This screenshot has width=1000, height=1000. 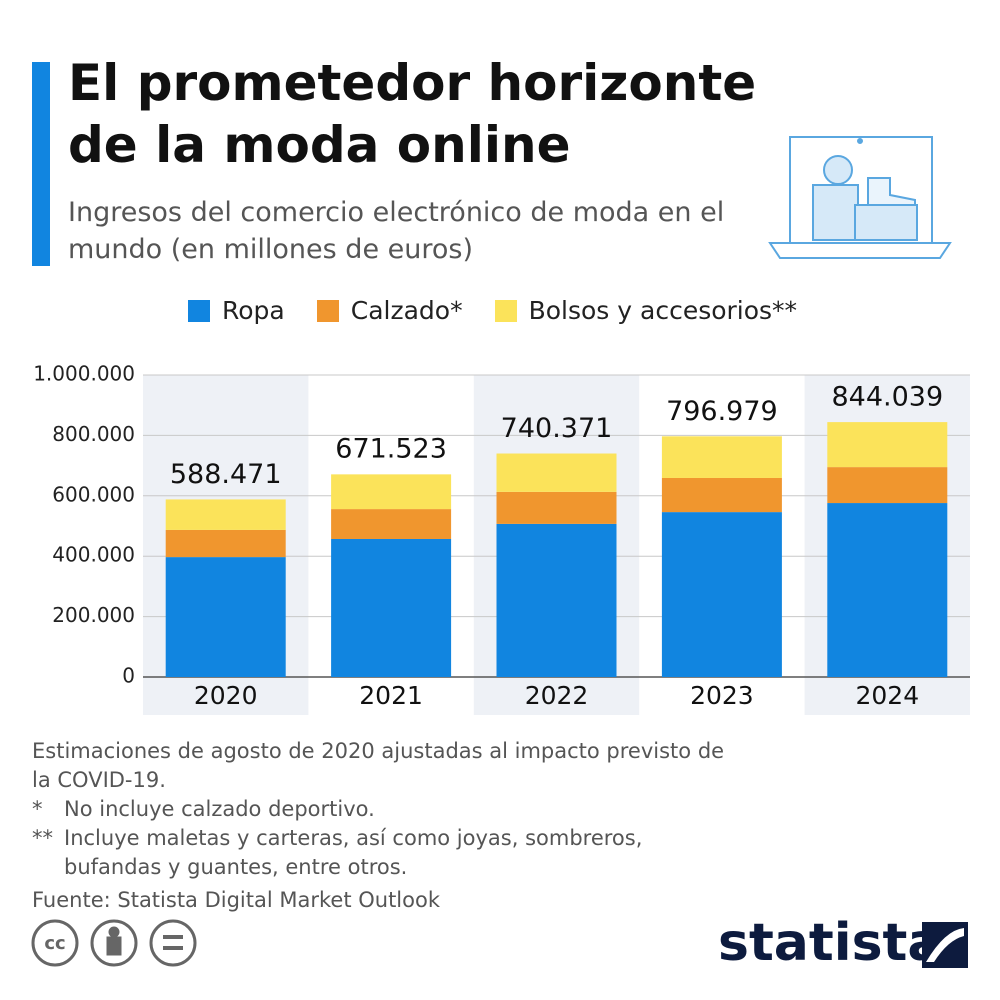 What do you see at coordinates (663, 310) in the screenshot?
I see `legend-label: Bolsos y accesorios**` at bounding box center [663, 310].